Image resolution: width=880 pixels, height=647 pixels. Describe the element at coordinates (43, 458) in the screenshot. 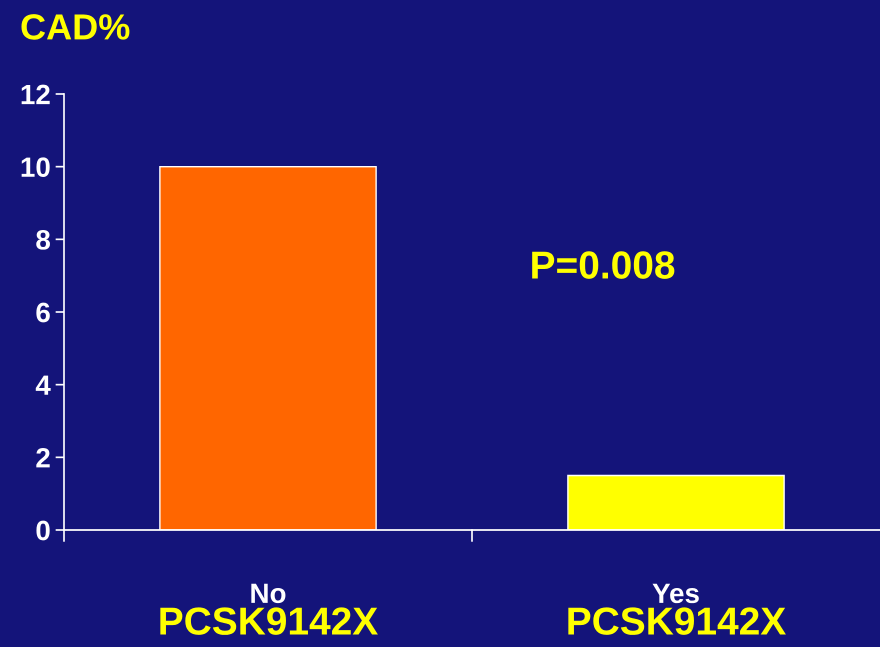

I see `y-tick-label: 2` at that location.